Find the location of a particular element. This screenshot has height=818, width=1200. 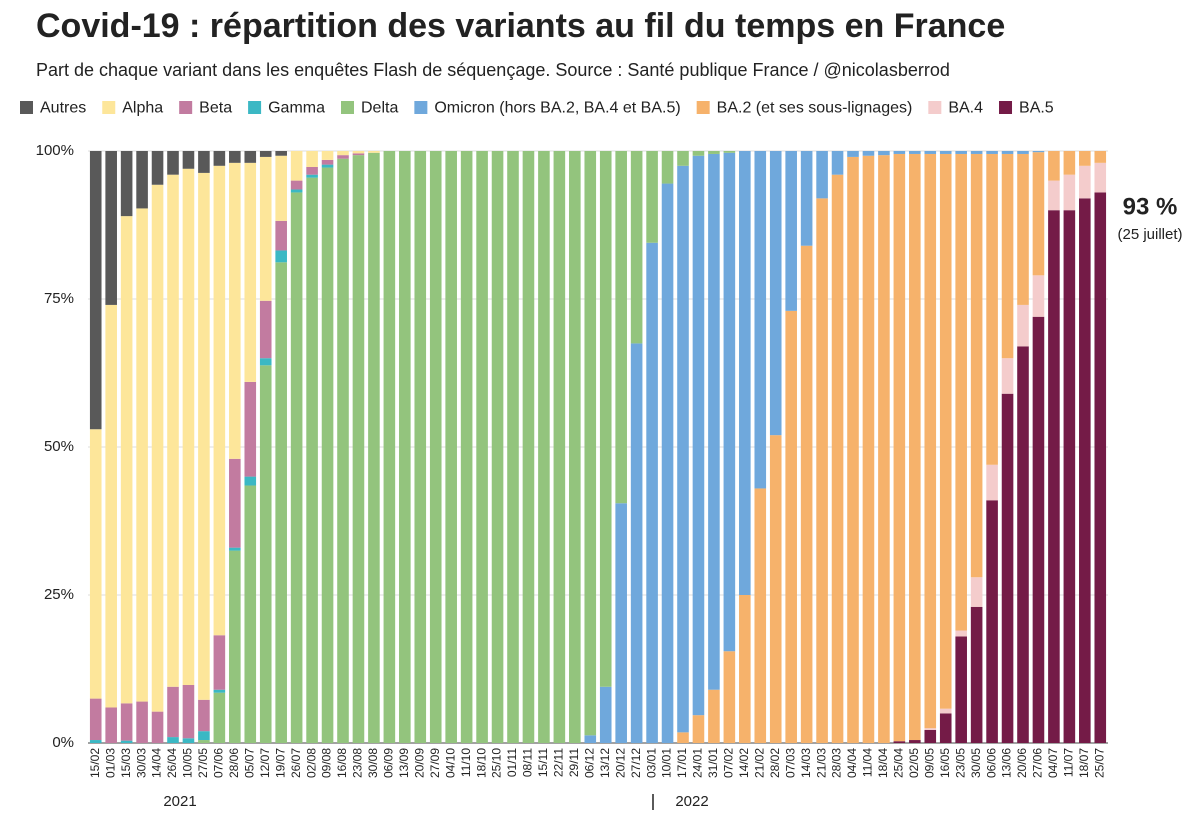

x-tick-label: 02/08 is located at coordinates (311, 763).